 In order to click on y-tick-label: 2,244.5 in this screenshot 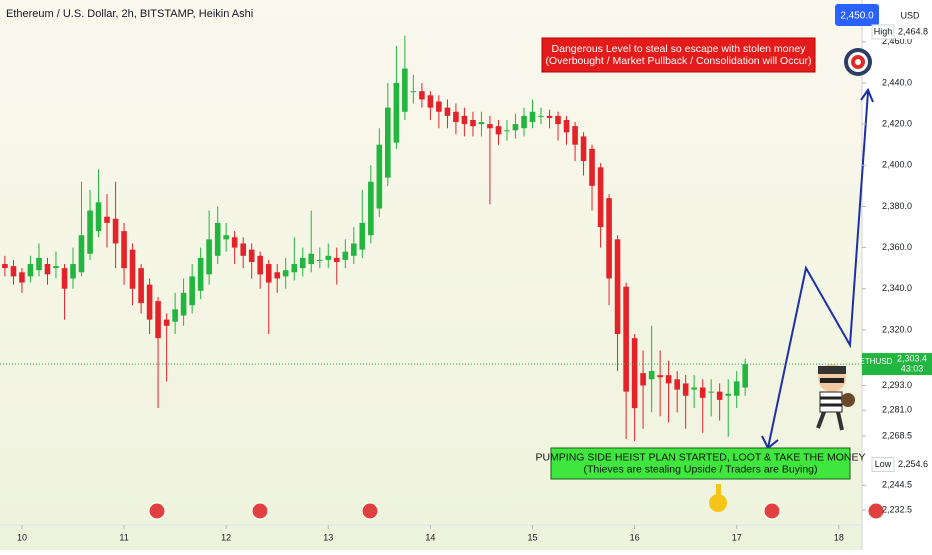, I will do `click(897, 485)`.